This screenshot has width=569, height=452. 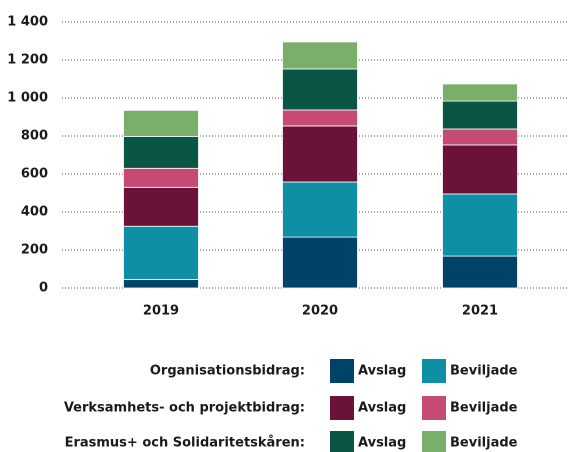 What do you see at coordinates (27, 22) in the screenshot?
I see `y-tick-label: 1 400` at bounding box center [27, 22].